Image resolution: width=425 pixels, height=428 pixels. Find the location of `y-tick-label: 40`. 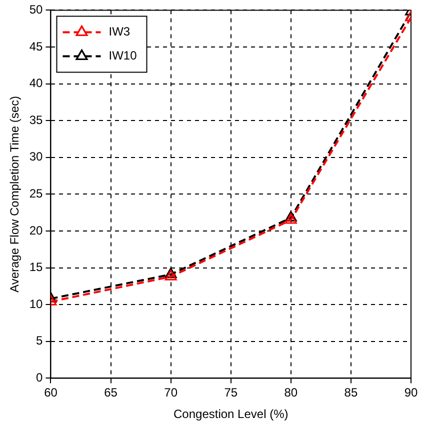

y-tick-label: 40 is located at coordinates (36, 83).